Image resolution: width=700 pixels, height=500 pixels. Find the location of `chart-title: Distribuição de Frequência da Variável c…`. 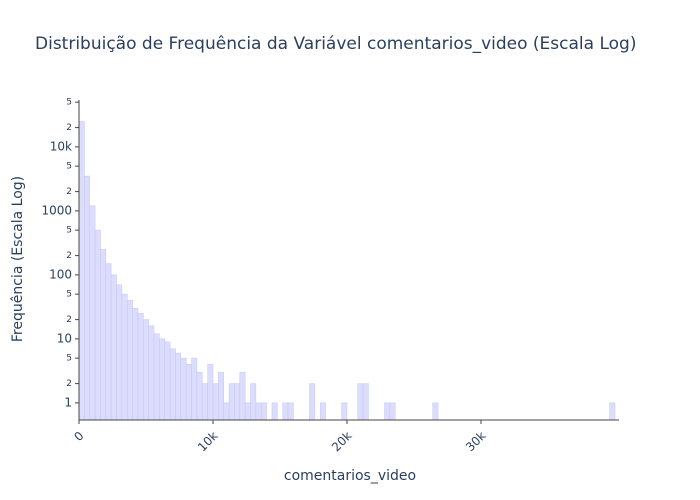

chart-title: Distribuição de Frequência da Variável c… is located at coordinates (335, 44).